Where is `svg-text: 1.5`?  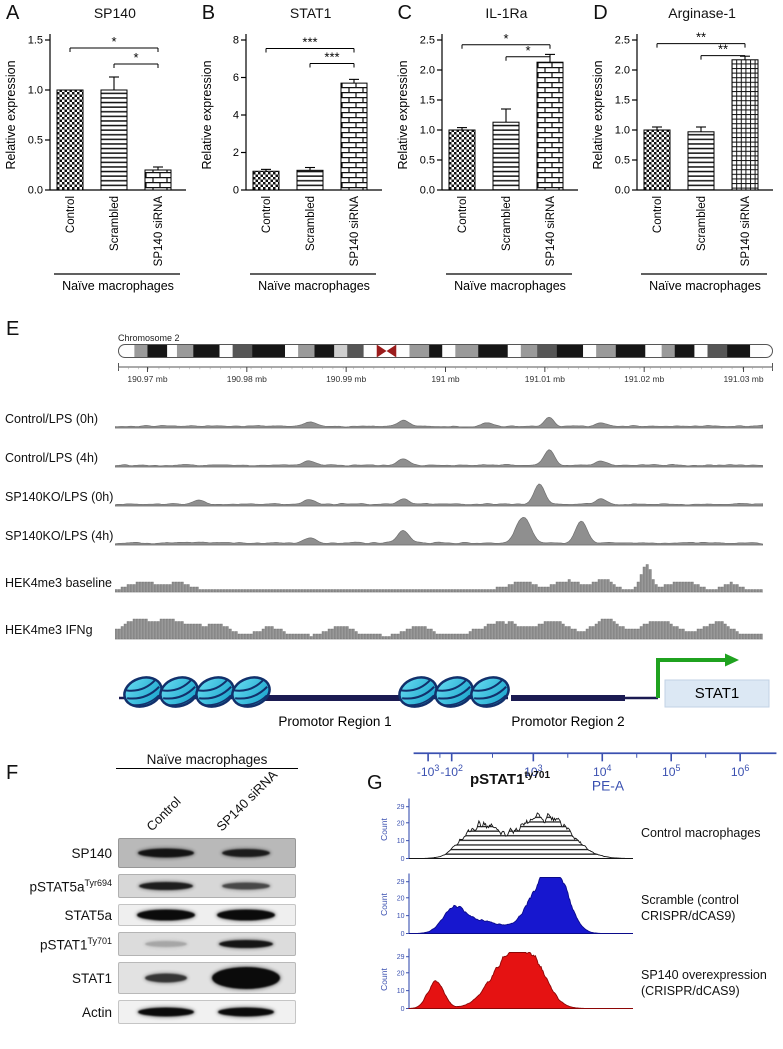
svg-text: 1.5 is located at coordinates (426, 101).